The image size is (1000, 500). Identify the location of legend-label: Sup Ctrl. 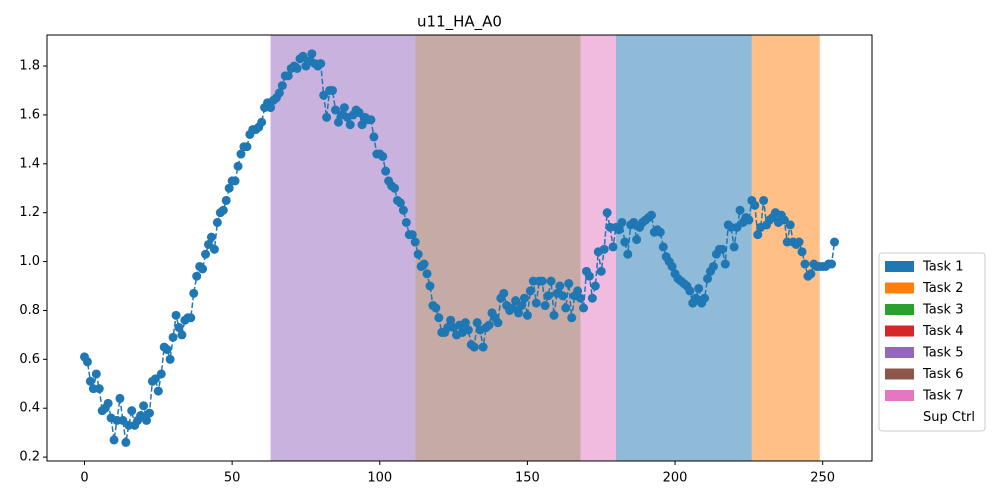
(949, 417).